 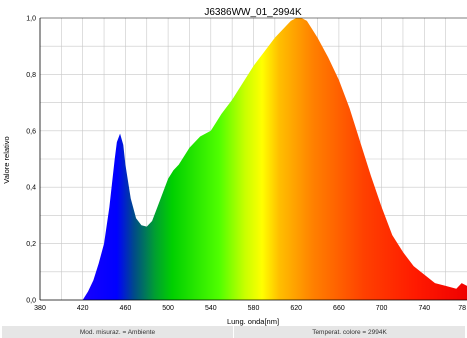 What do you see at coordinates (40, 308) in the screenshot?
I see `x-tick-label: 380` at bounding box center [40, 308].